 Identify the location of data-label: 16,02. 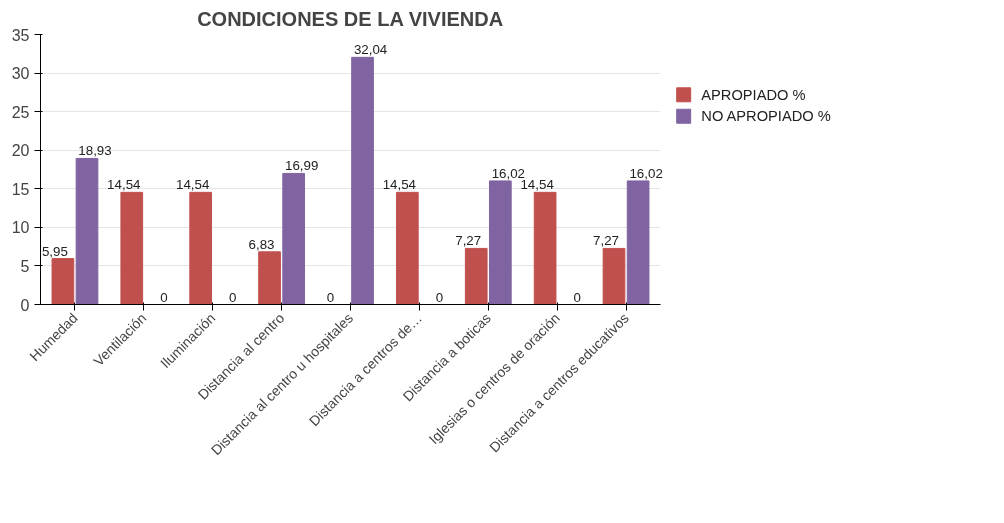
(646, 173).